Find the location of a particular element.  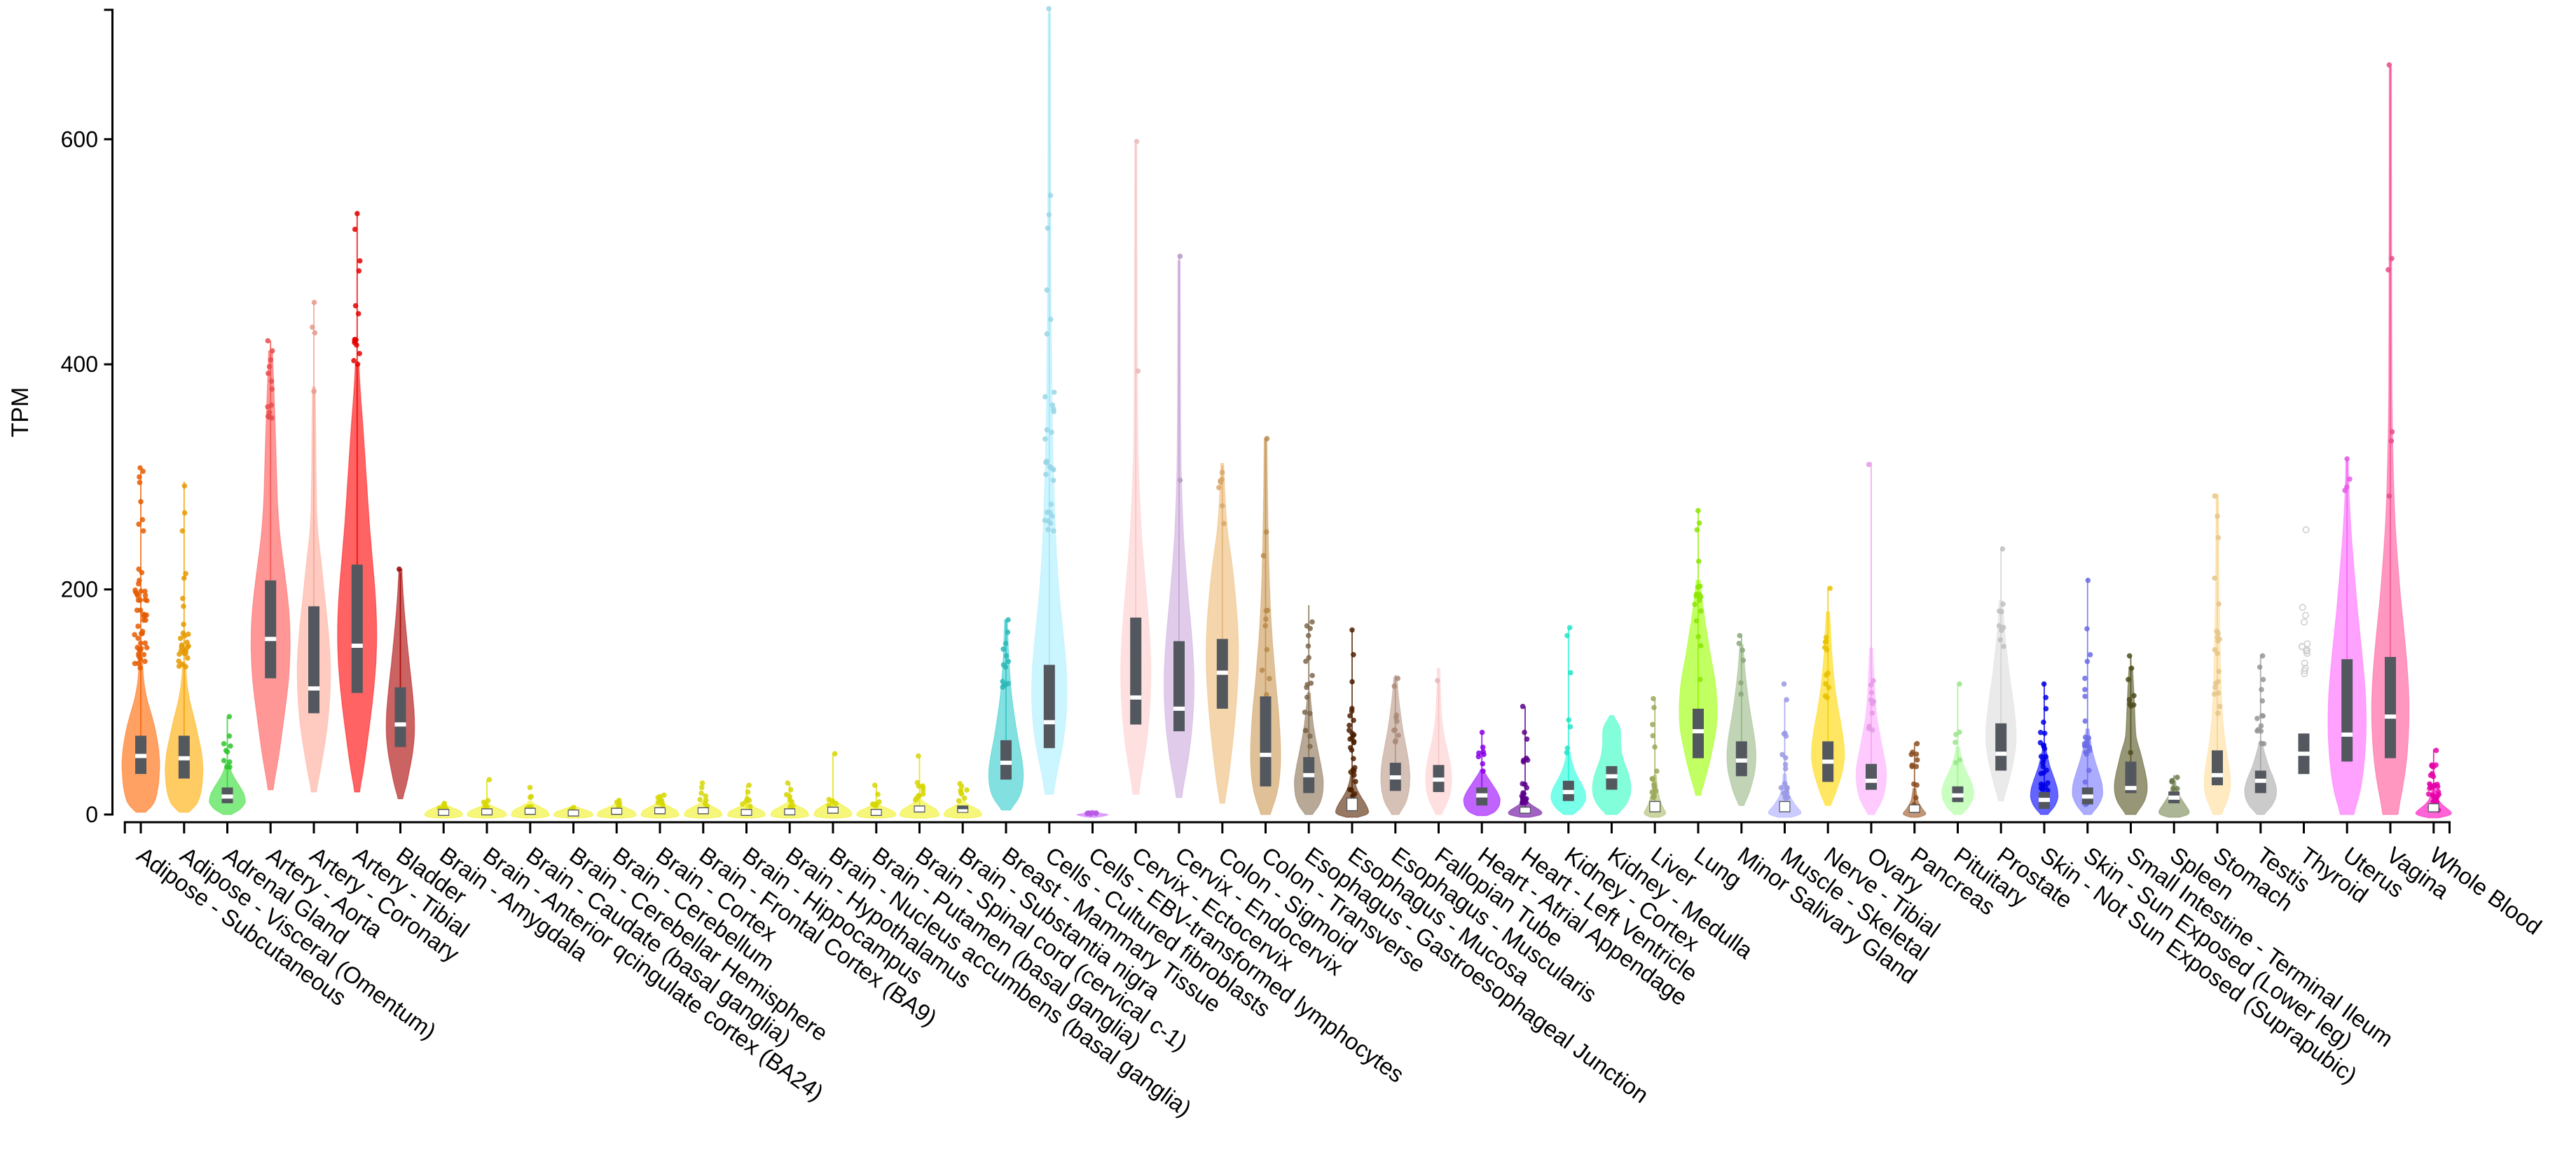

svg-text: 200 is located at coordinates (79, 589).